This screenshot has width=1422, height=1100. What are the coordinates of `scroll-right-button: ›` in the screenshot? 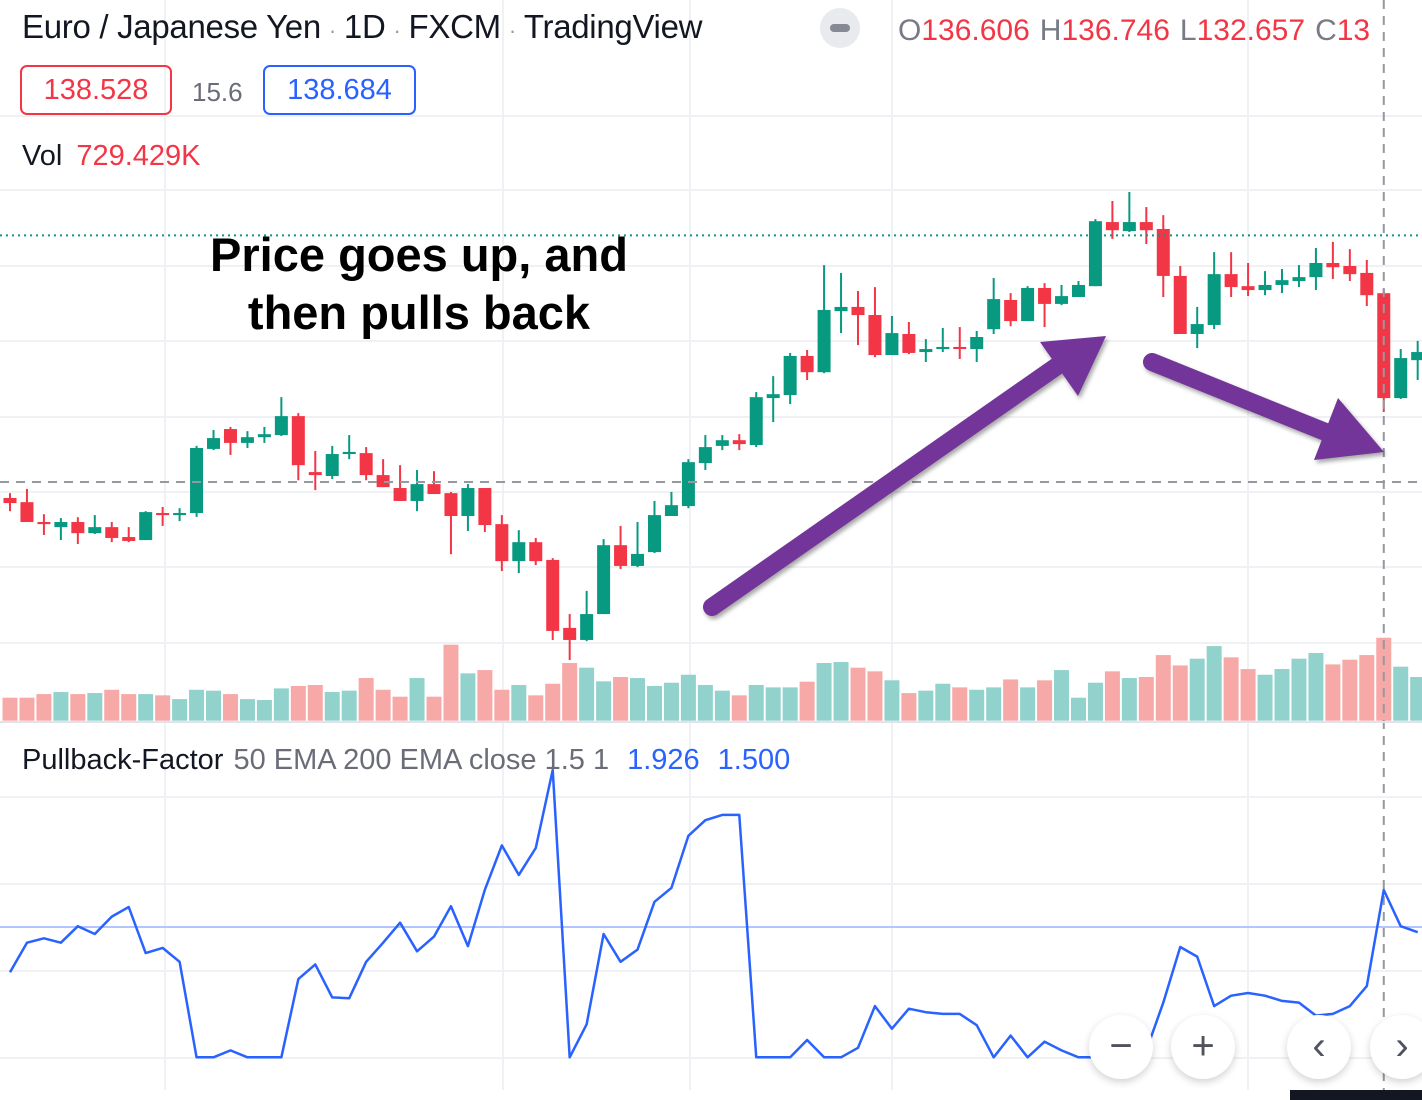 It's located at (1396, 1047).